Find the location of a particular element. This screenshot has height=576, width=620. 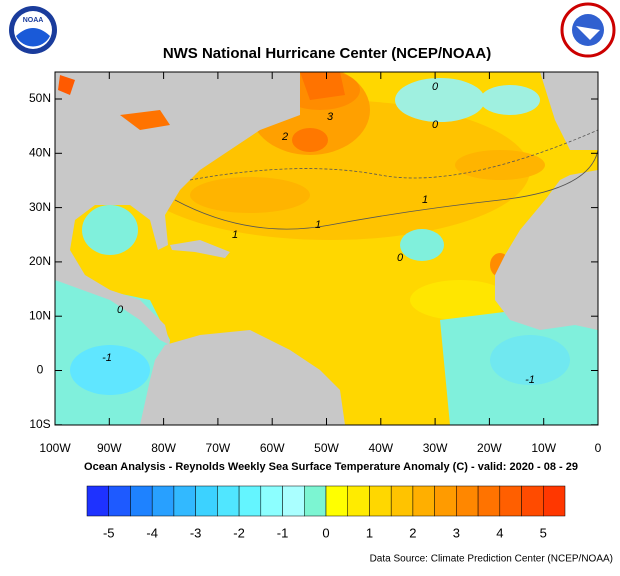

lon-label: 0 is located at coordinates (598, 448).